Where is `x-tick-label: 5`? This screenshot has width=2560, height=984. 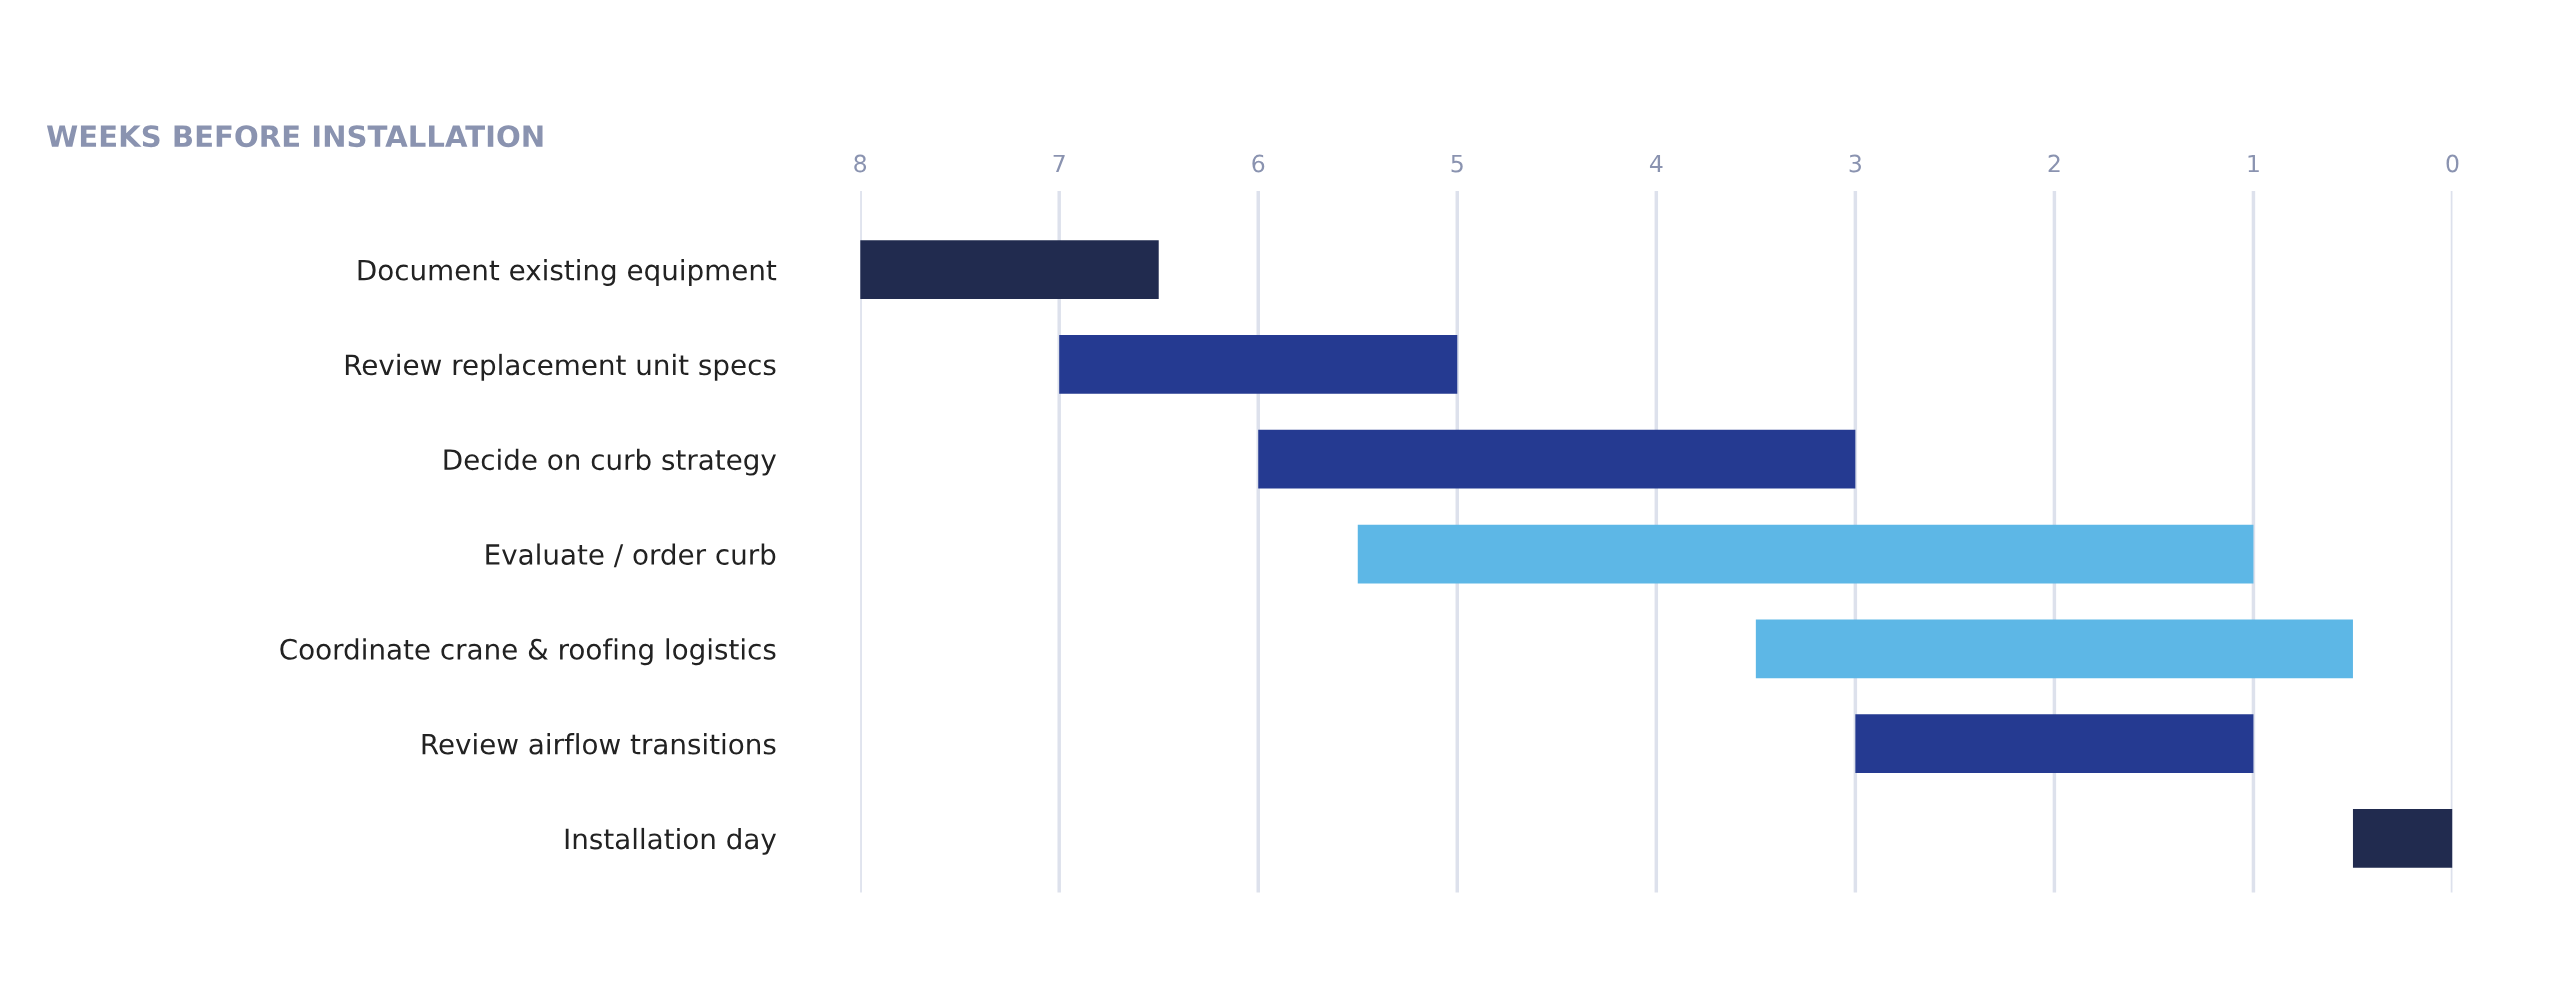 x-tick-label: 5 is located at coordinates (1457, 163).